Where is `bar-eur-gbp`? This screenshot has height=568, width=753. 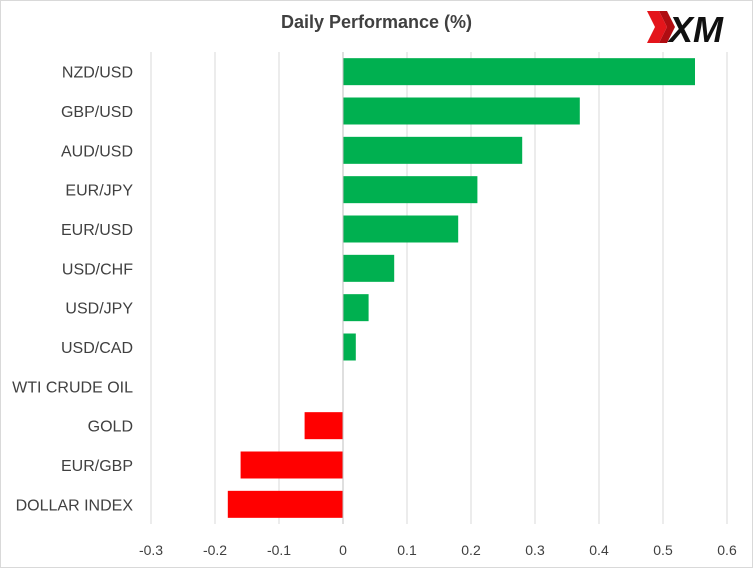
bar-eur-gbp is located at coordinates (291, 465).